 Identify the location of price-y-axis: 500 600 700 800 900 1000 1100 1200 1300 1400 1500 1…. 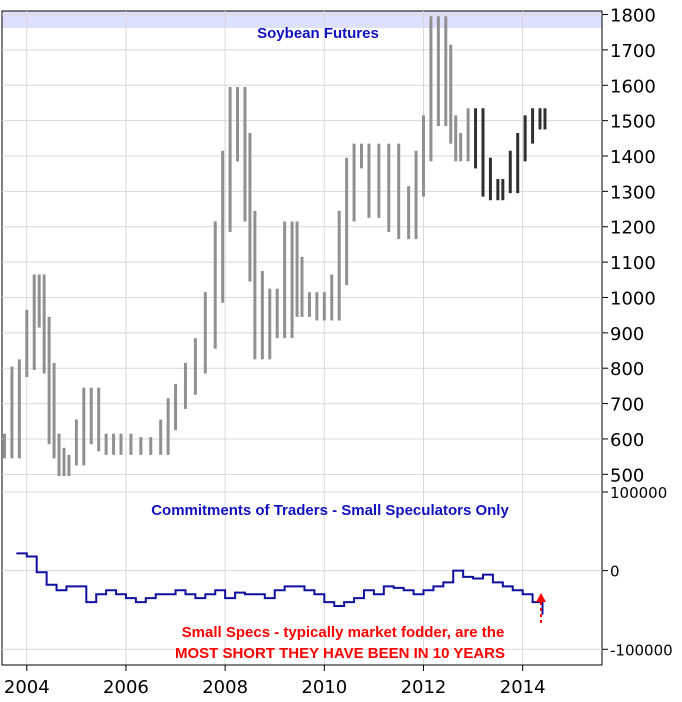
(629, 246).